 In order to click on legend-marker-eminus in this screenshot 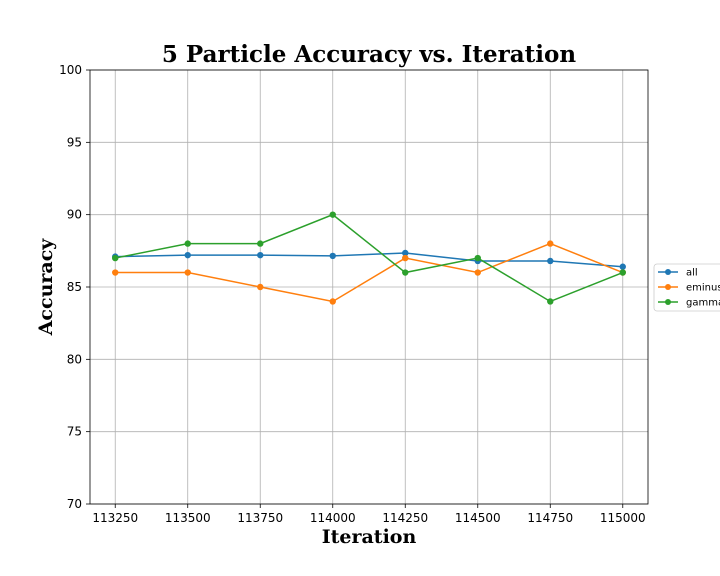, I will do `click(668, 287)`.